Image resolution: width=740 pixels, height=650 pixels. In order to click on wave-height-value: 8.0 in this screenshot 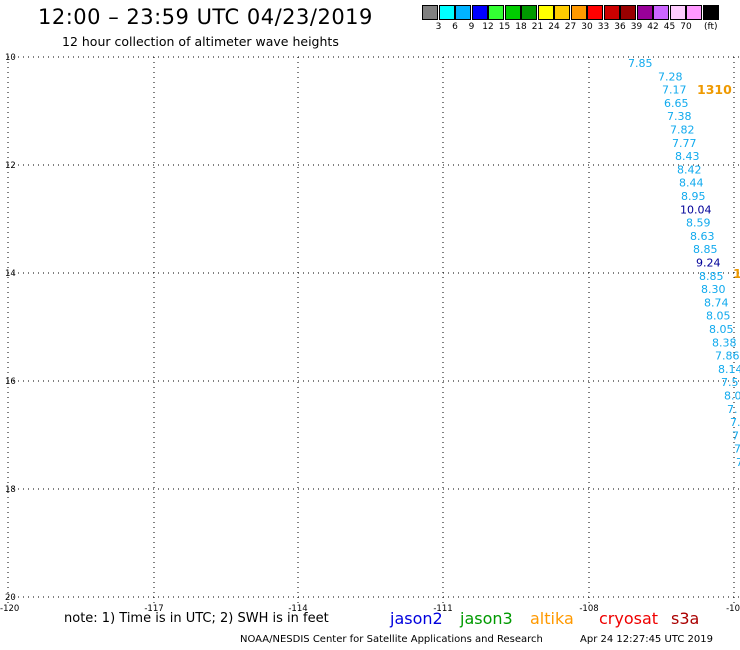, I will do `click(732, 396)`.